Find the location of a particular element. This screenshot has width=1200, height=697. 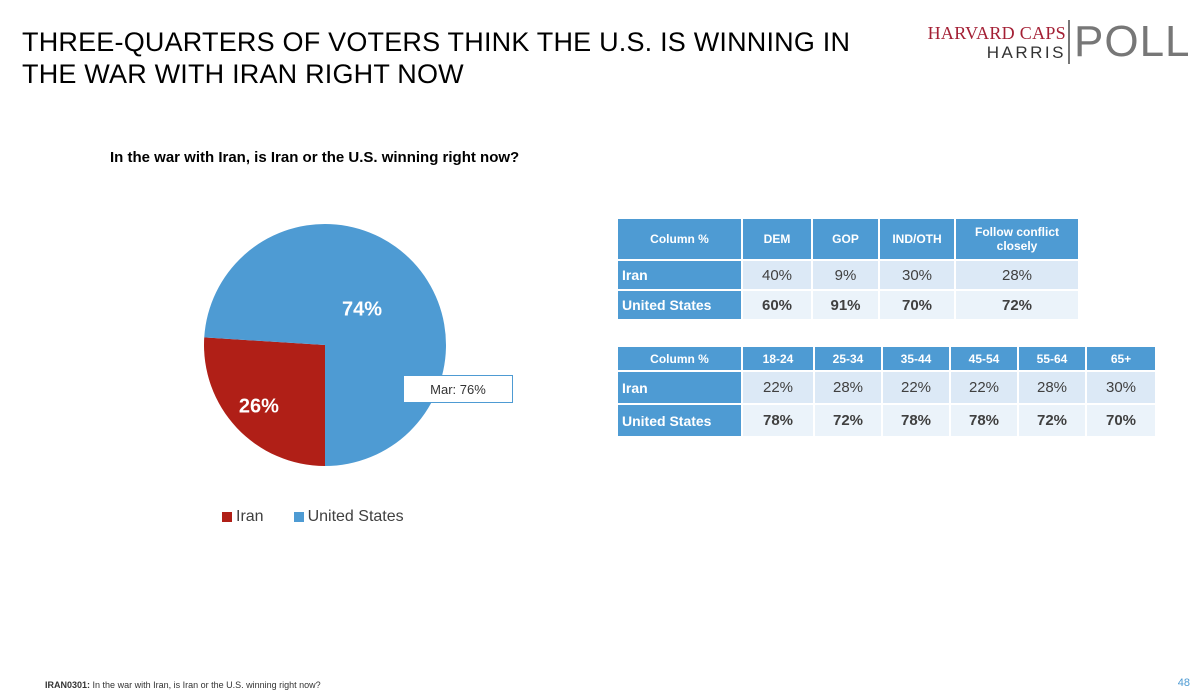

table-header-65-plus: 65+ is located at coordinates (1121, 358).